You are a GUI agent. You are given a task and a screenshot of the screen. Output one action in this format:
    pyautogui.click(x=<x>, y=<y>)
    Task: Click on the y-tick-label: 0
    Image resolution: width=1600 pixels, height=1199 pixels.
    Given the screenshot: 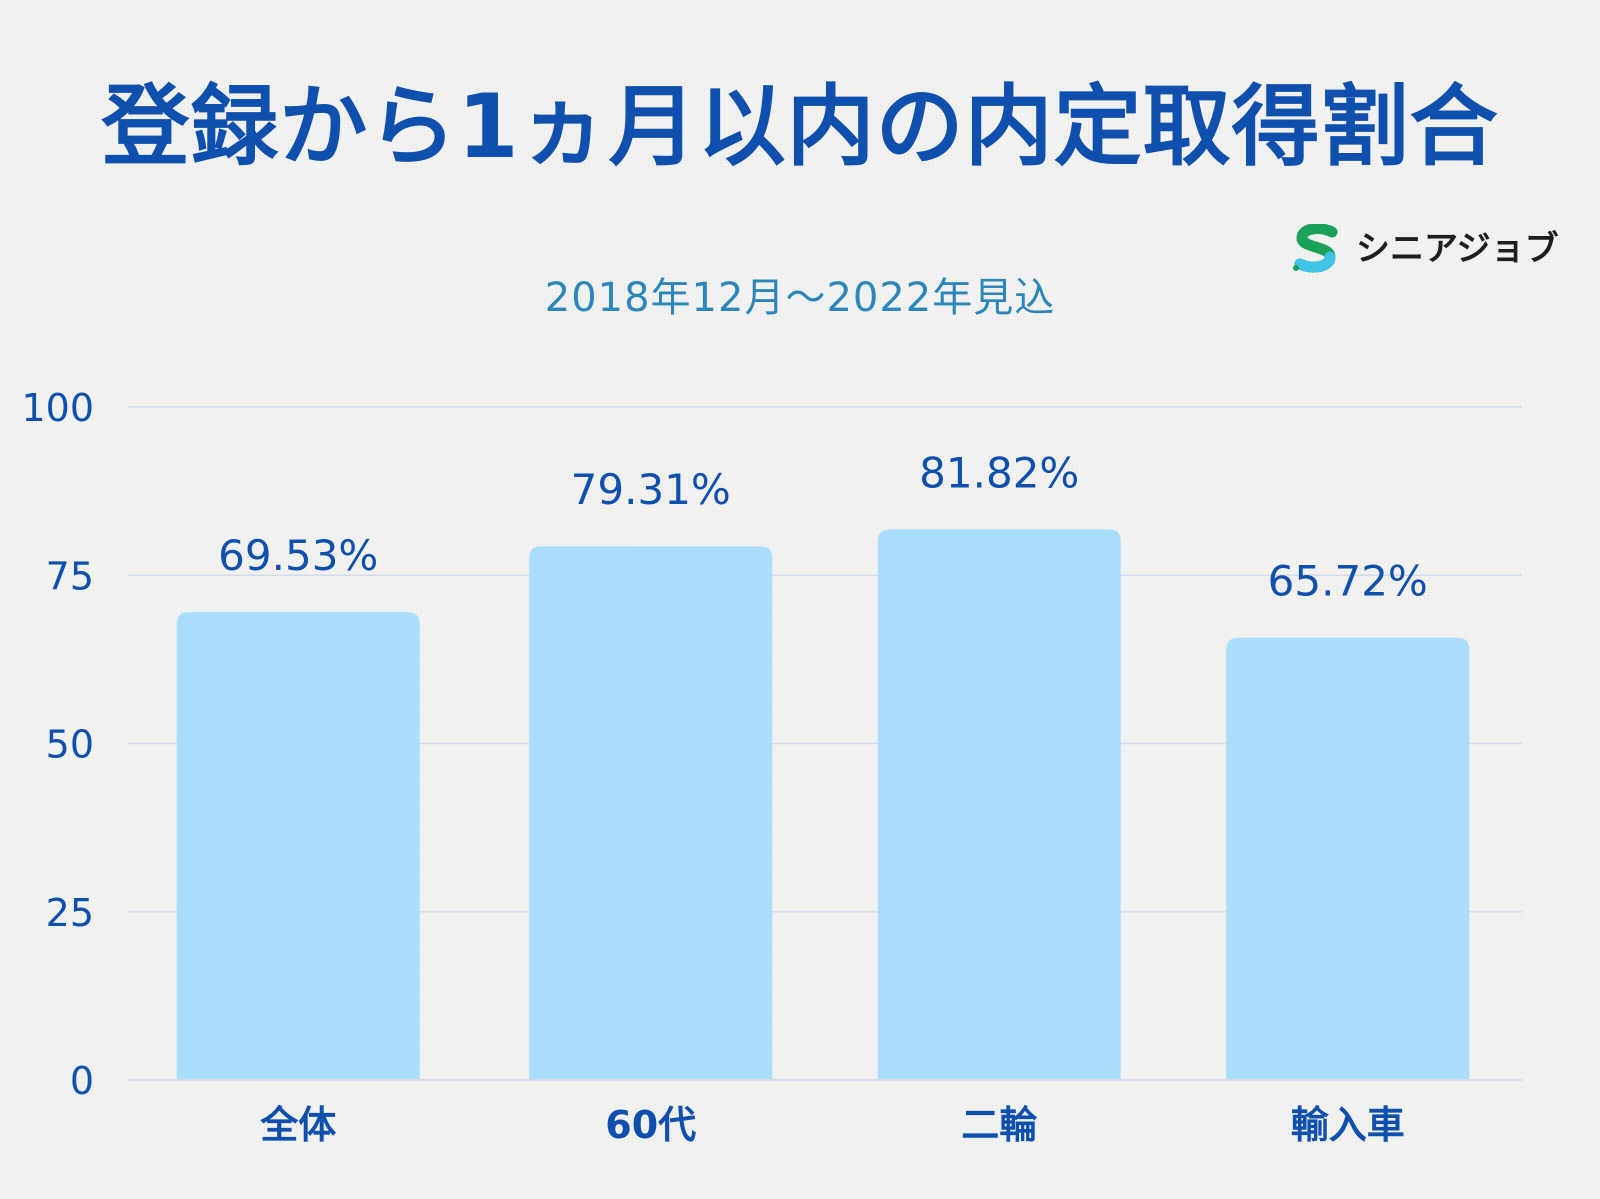 What is the action you would take?
    pyautogui.click(x=82, y=1081)
    